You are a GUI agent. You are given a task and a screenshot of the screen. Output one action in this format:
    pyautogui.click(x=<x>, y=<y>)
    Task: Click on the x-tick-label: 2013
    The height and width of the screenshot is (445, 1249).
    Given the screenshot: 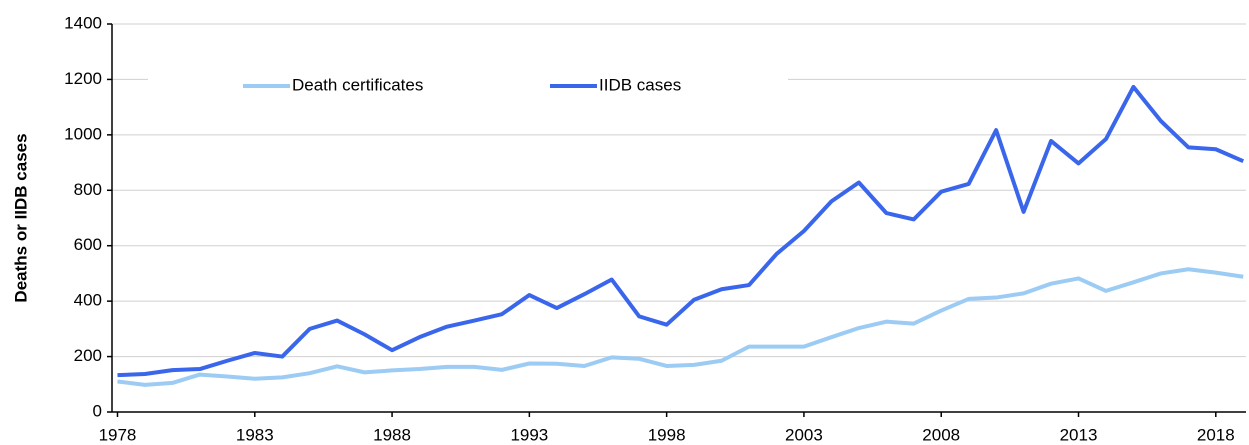 What is the action you would take?
    pyautogui.click(x=1079, y=434)
    